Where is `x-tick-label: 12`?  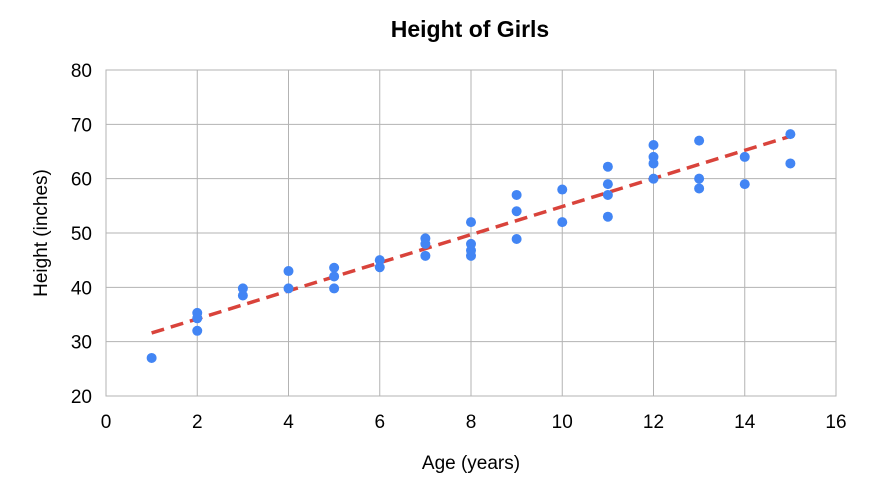
x-tick-label: 12 is located at coordinates (653, 422).